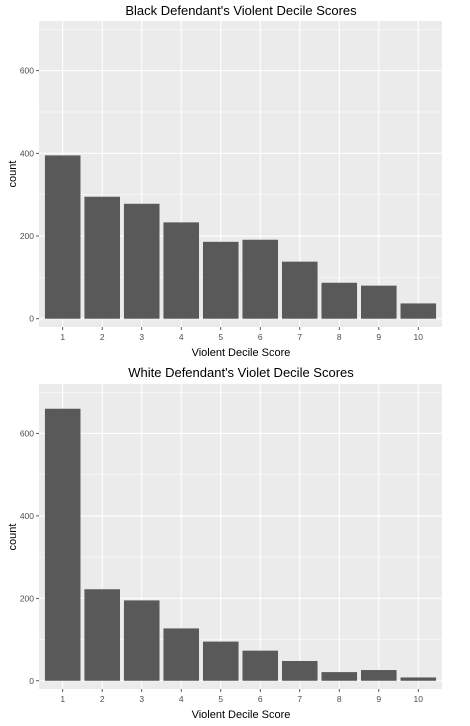  Describe the element at coordinates (241, 10) in the screenshot. I see `chart-title: Black Defendant's Violent Decile Scores` at that location.